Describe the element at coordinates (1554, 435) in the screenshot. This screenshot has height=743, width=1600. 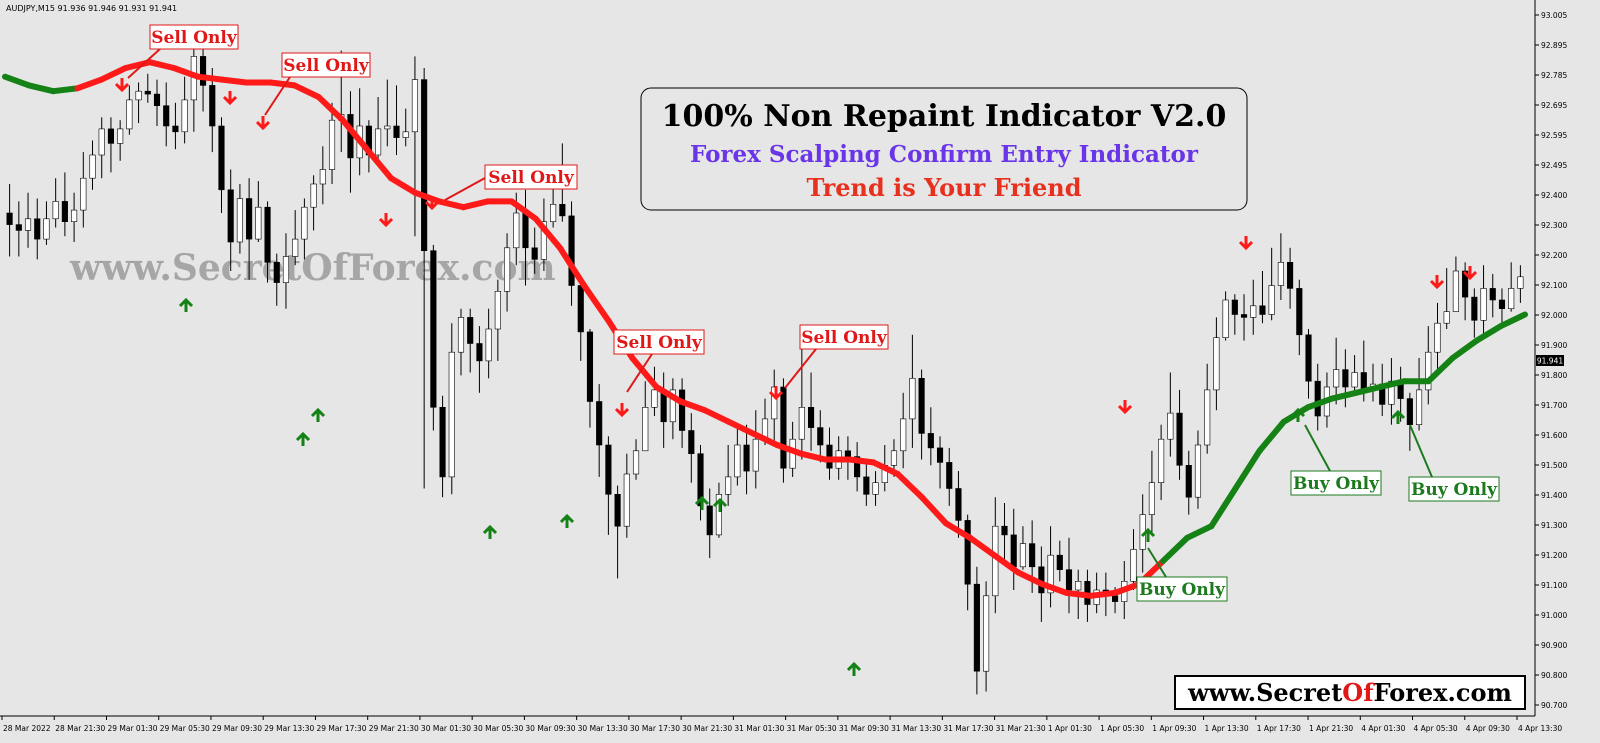
I see `y-tick-label: 91.600` at that location.